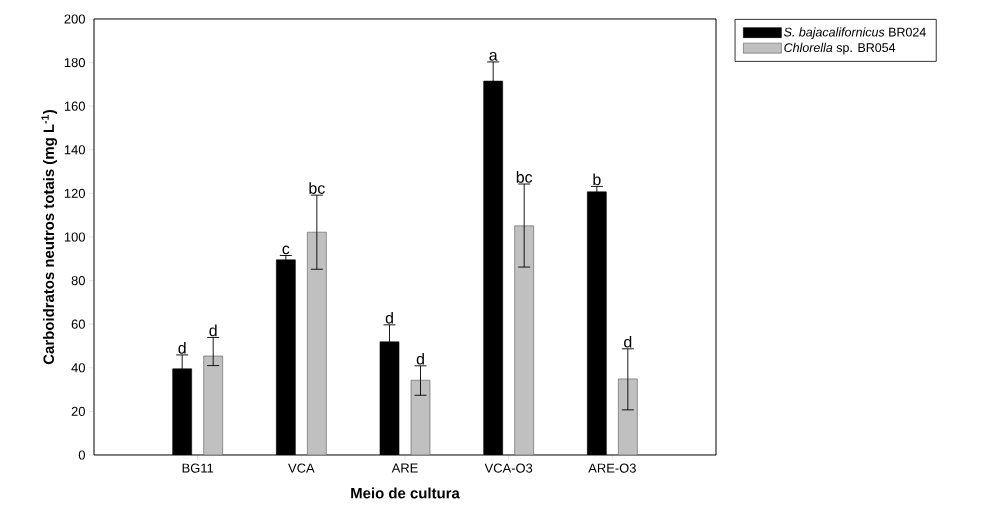 The width and height of the screenshot is (1001, 526). What do you see at coordinates (81, 455) in the screenshot?
I see `y-tick-label: 0` at bounding box center [81, 455].